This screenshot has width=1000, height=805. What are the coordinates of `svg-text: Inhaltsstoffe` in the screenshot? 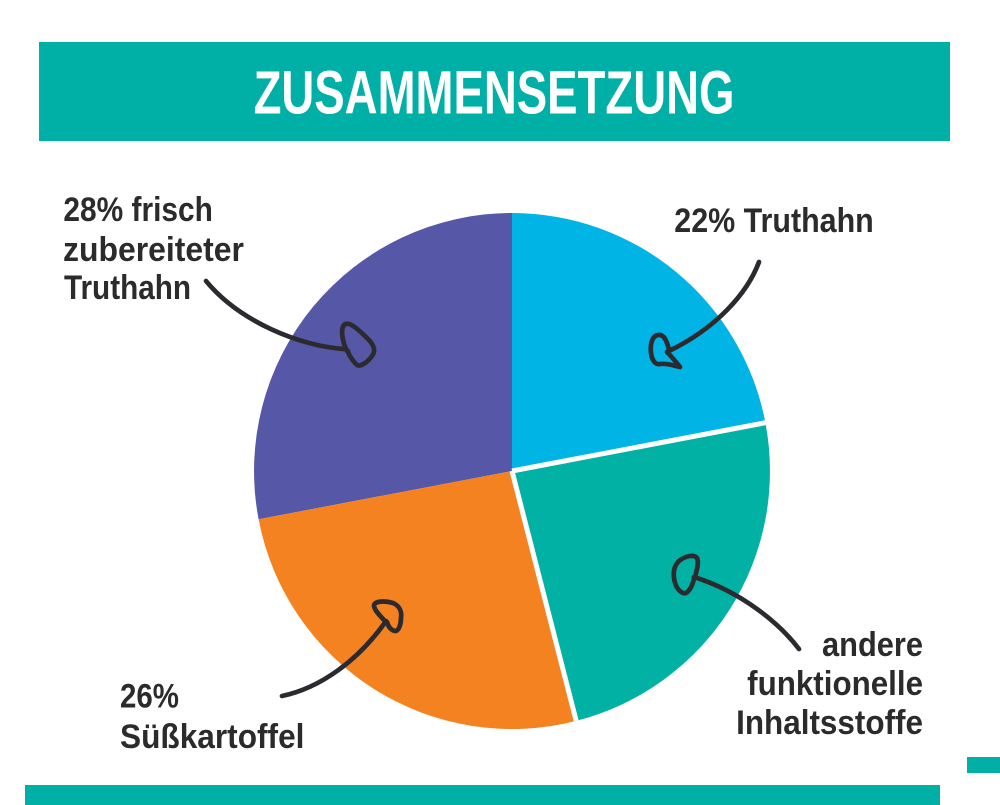 It's located at (829, 722).